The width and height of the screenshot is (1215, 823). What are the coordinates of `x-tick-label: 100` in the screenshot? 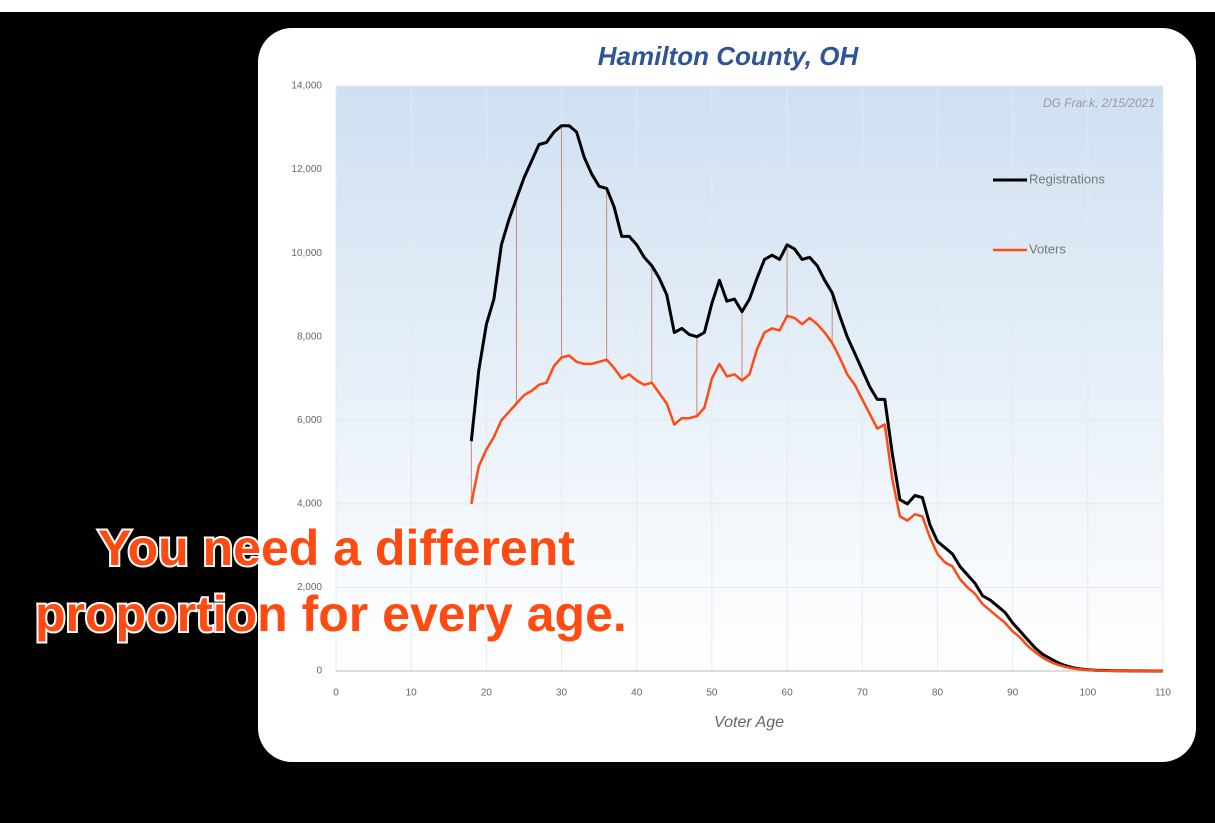 It's located at (1087, 693).